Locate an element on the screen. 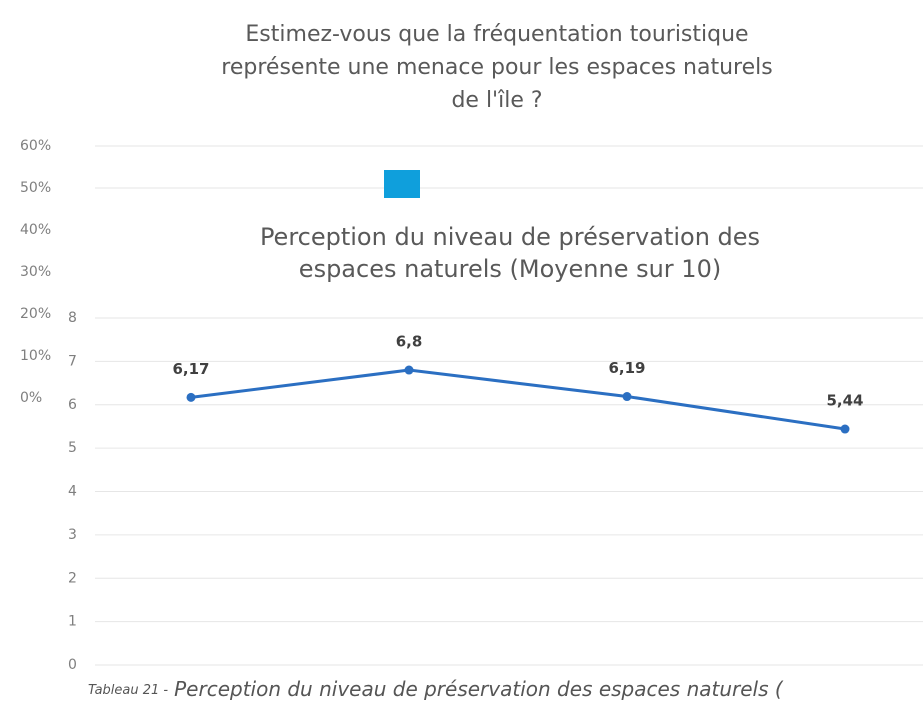  y-tick-label: 60% is located at coordinates (35, 146).